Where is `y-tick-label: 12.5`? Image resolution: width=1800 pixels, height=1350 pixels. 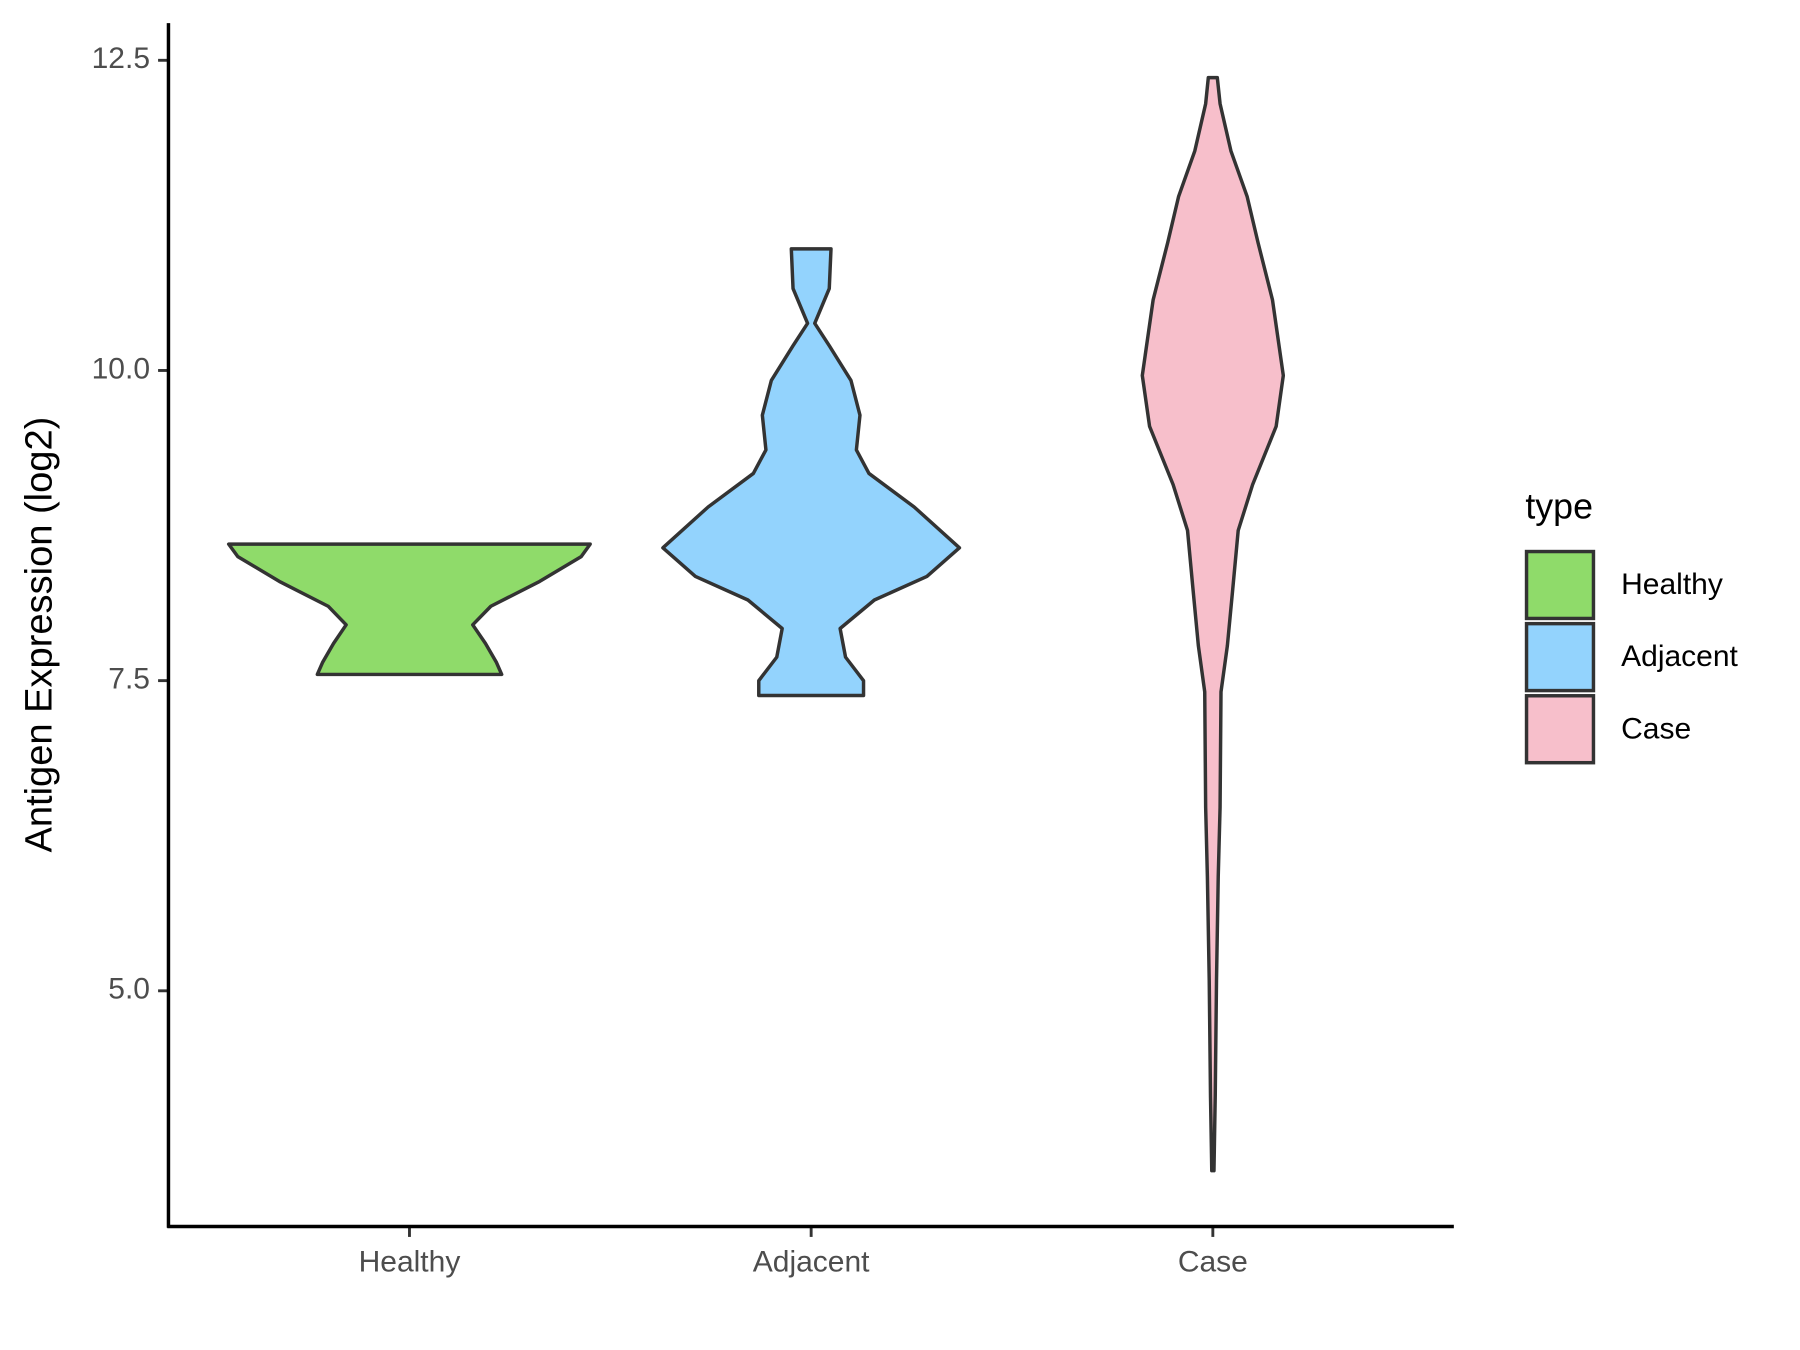
y-tick-label: 12.5 is located at coordinates (121, 58).